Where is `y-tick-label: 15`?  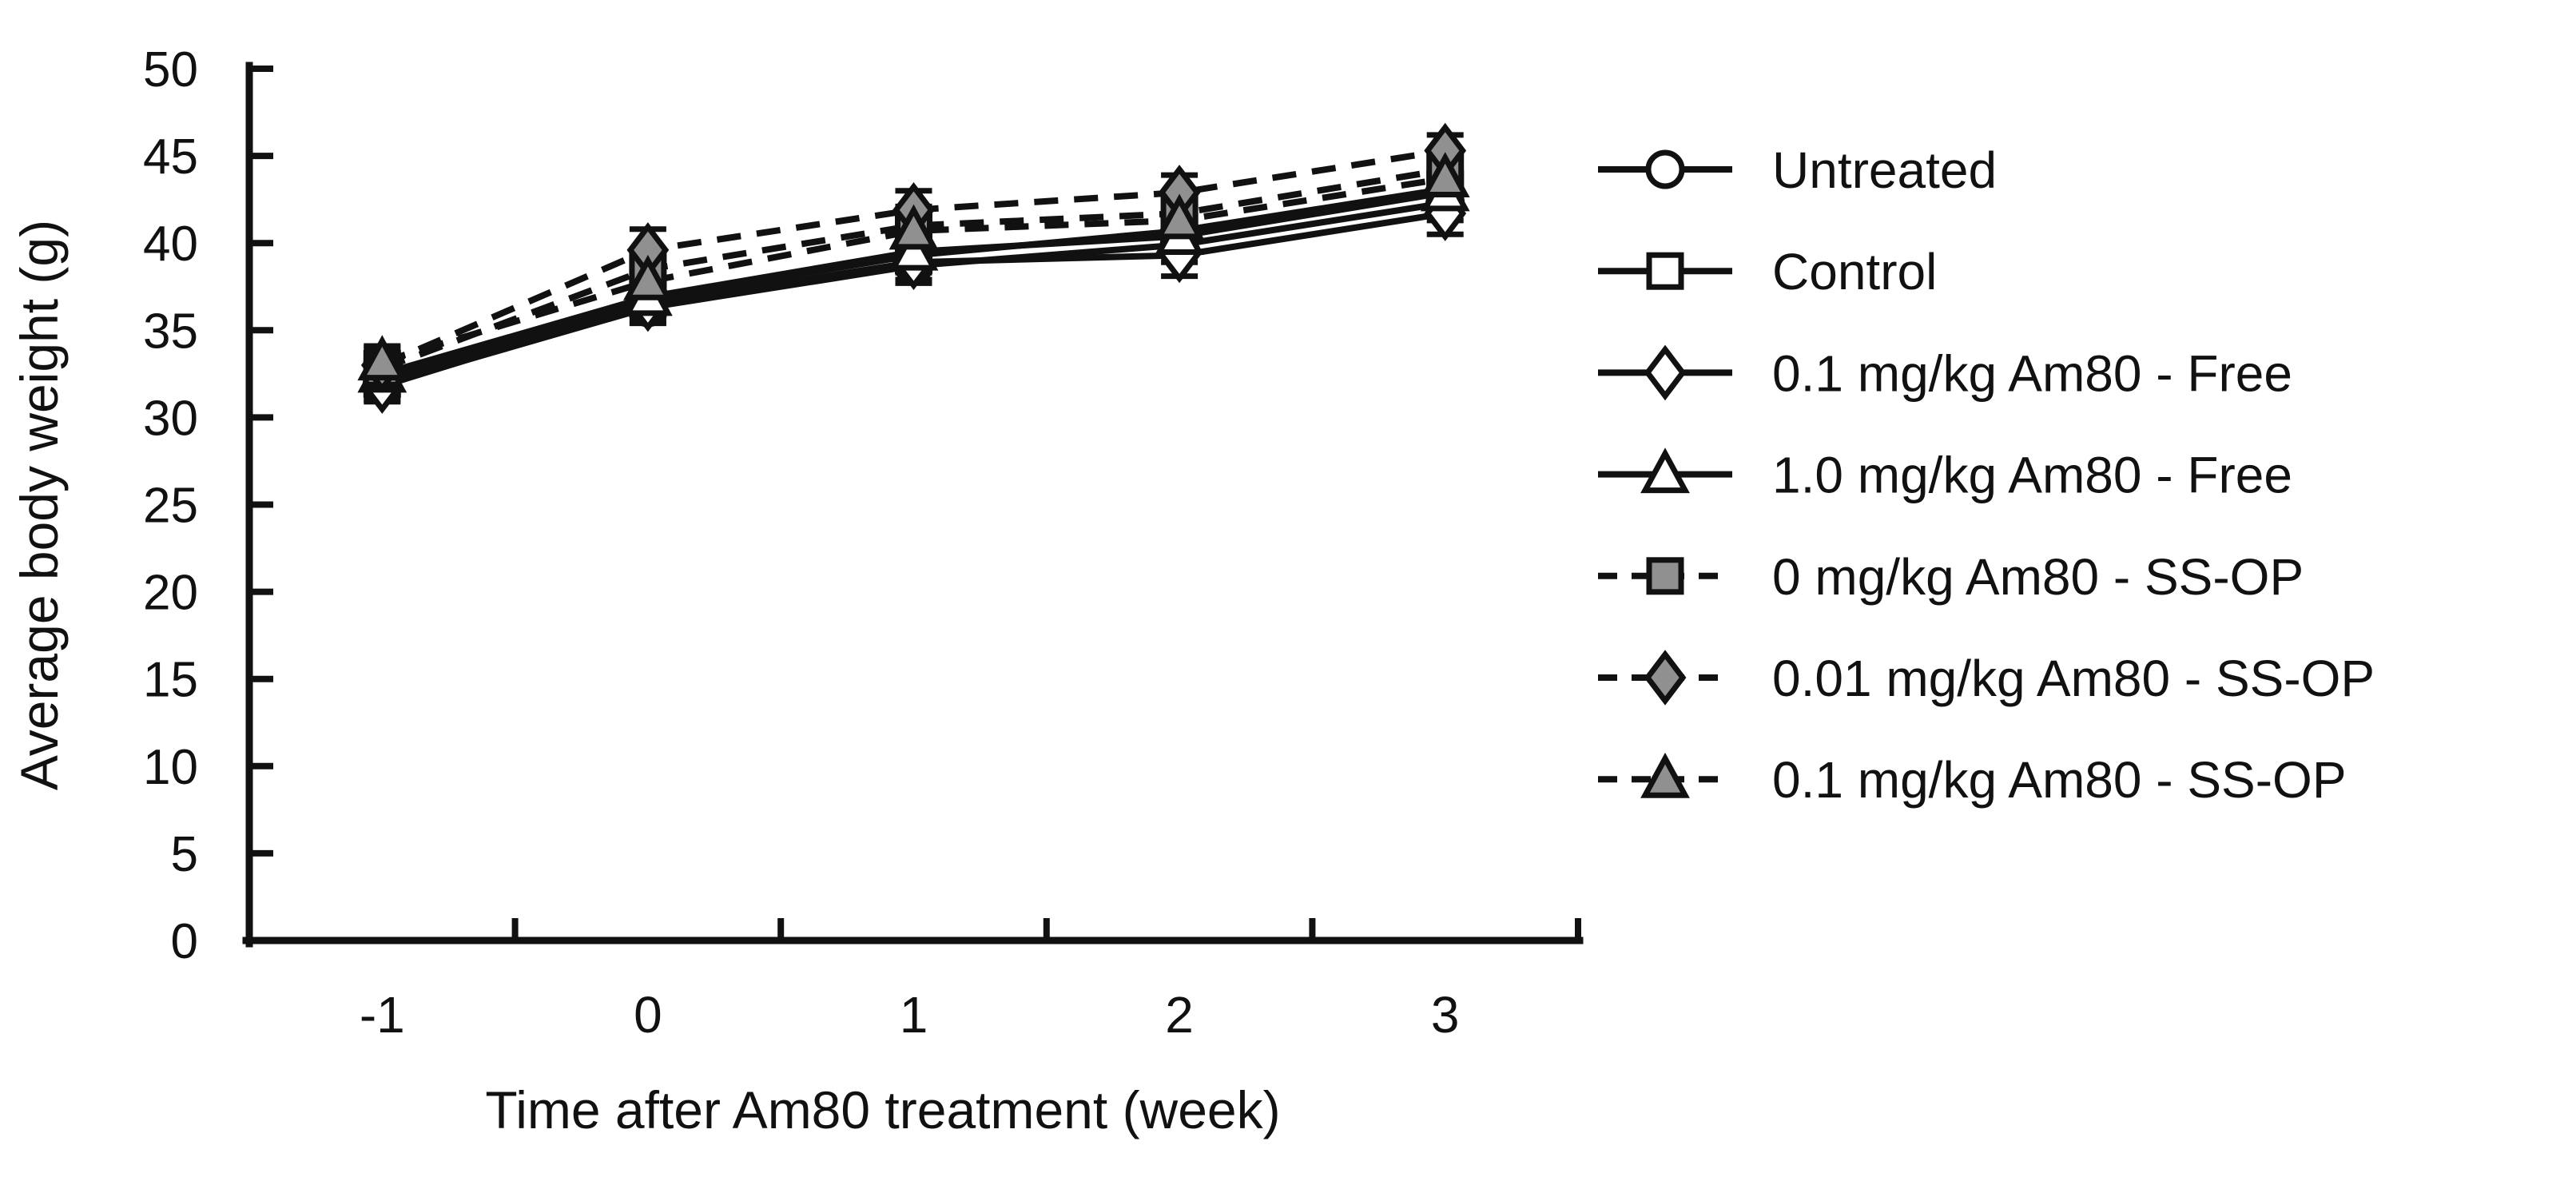 y-tick-label: 15 is located at coordinates (170, 680).